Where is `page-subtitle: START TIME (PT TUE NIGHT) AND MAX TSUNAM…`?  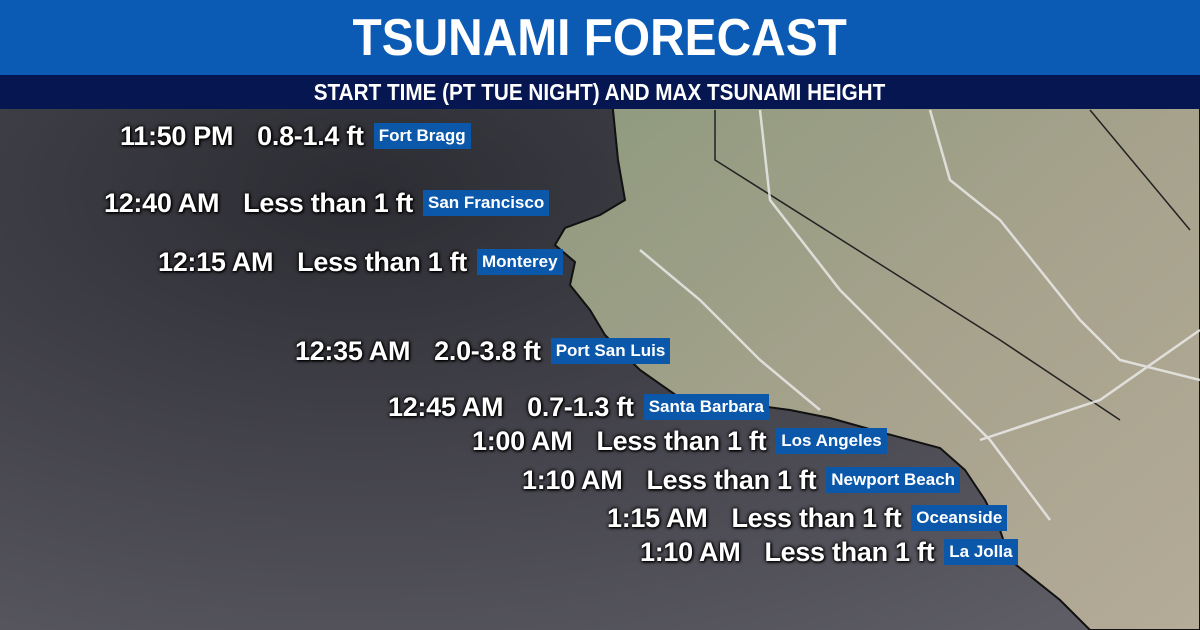
page-subtitle: START TIME (PT TUE NIGHT) AND MAX TSUNAM… is located at coordinates (600, 91).